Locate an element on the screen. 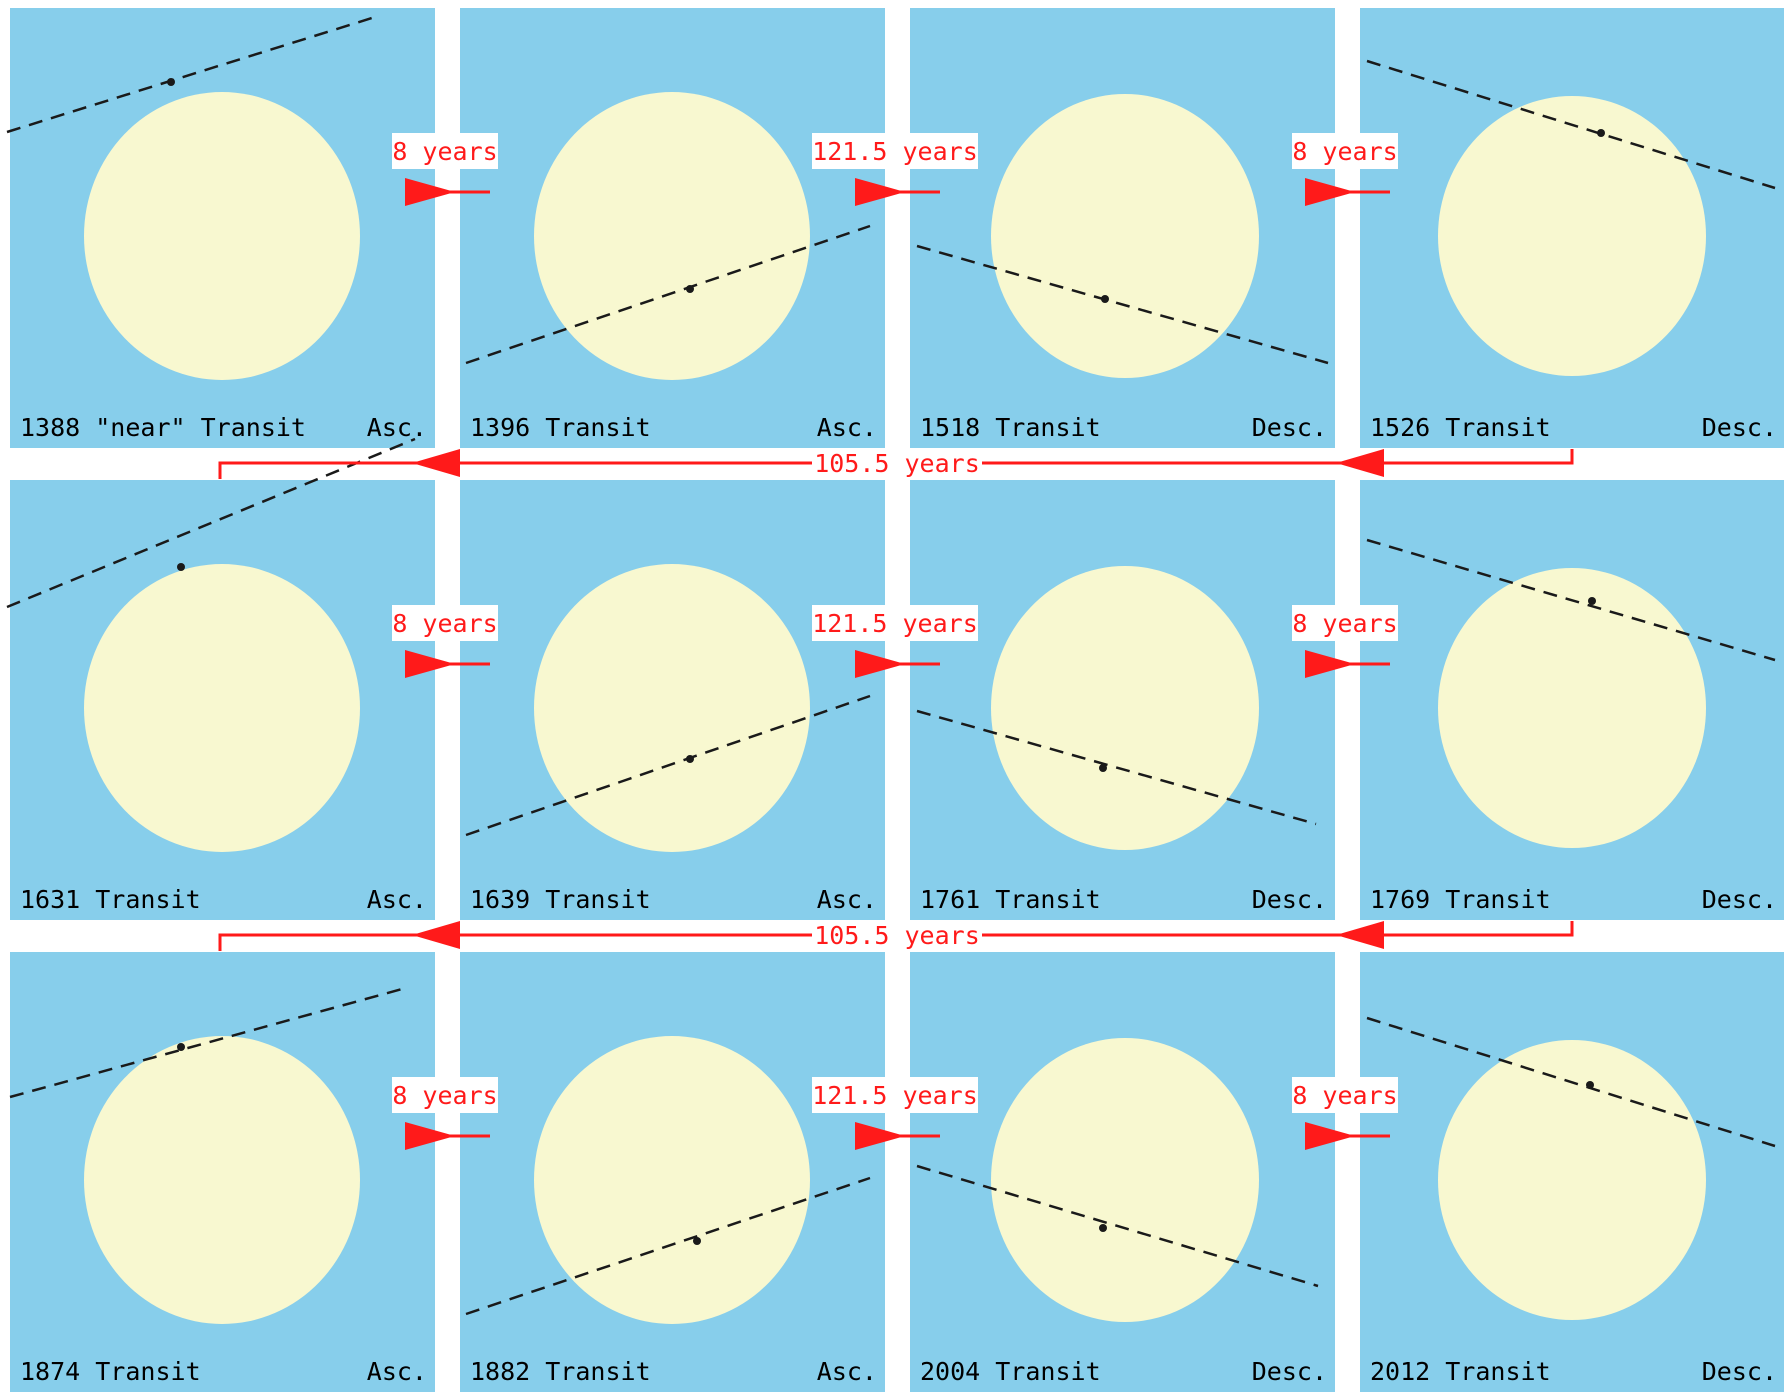 The image size is (1784, 1394). transit-panel: 1396 Transit Asc. is located at coordinates (672, 228).